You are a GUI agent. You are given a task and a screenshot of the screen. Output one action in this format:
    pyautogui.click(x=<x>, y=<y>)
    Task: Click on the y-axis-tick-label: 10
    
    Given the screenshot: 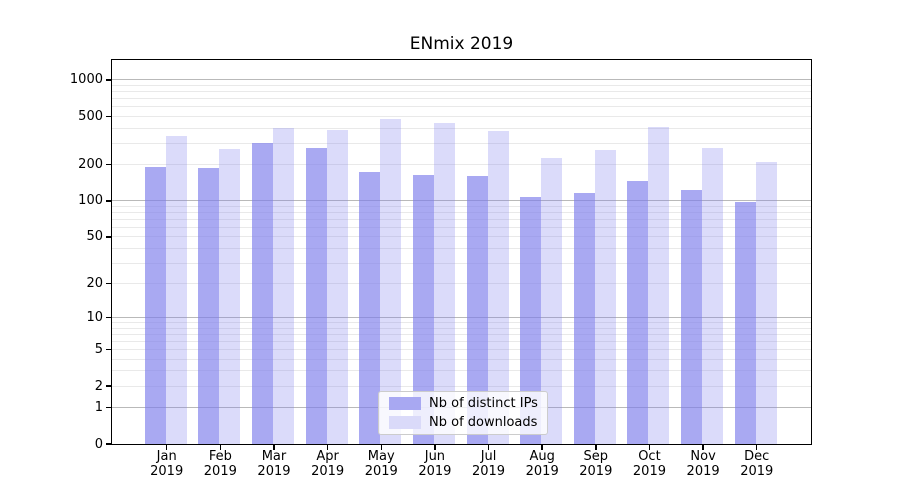 What is the action you would take?
    pyautogui.click(x=94, y=318)
    